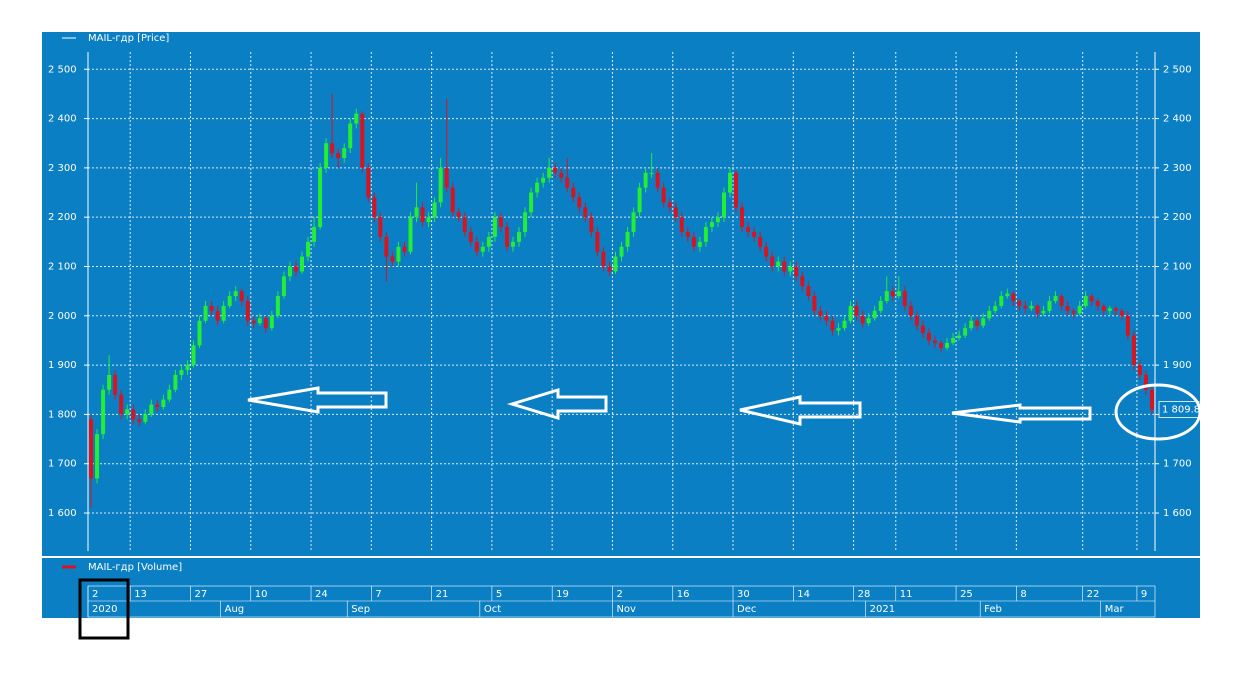 The height and width of the screenshot is (676, 1238). I want to click on y-tick-label: 2 000, so click(1177, 316).